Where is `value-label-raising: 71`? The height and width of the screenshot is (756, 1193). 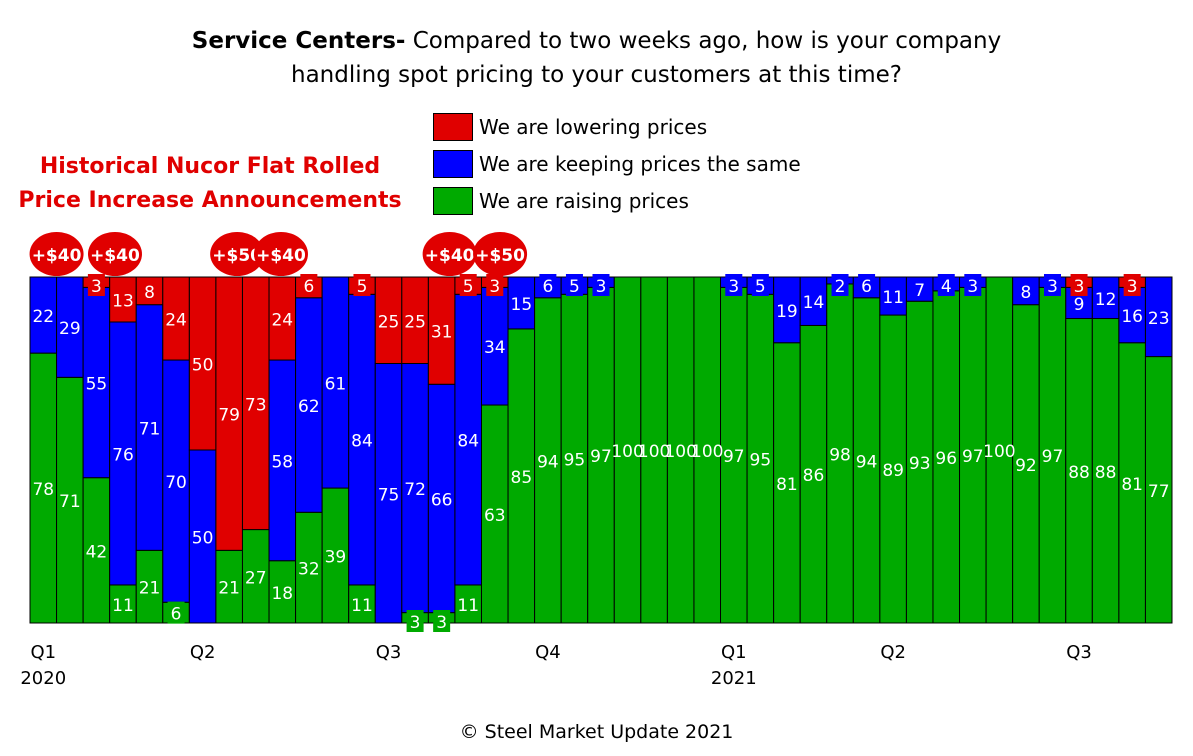
value-label-raising: 71 is located at coordinates (70, 502).